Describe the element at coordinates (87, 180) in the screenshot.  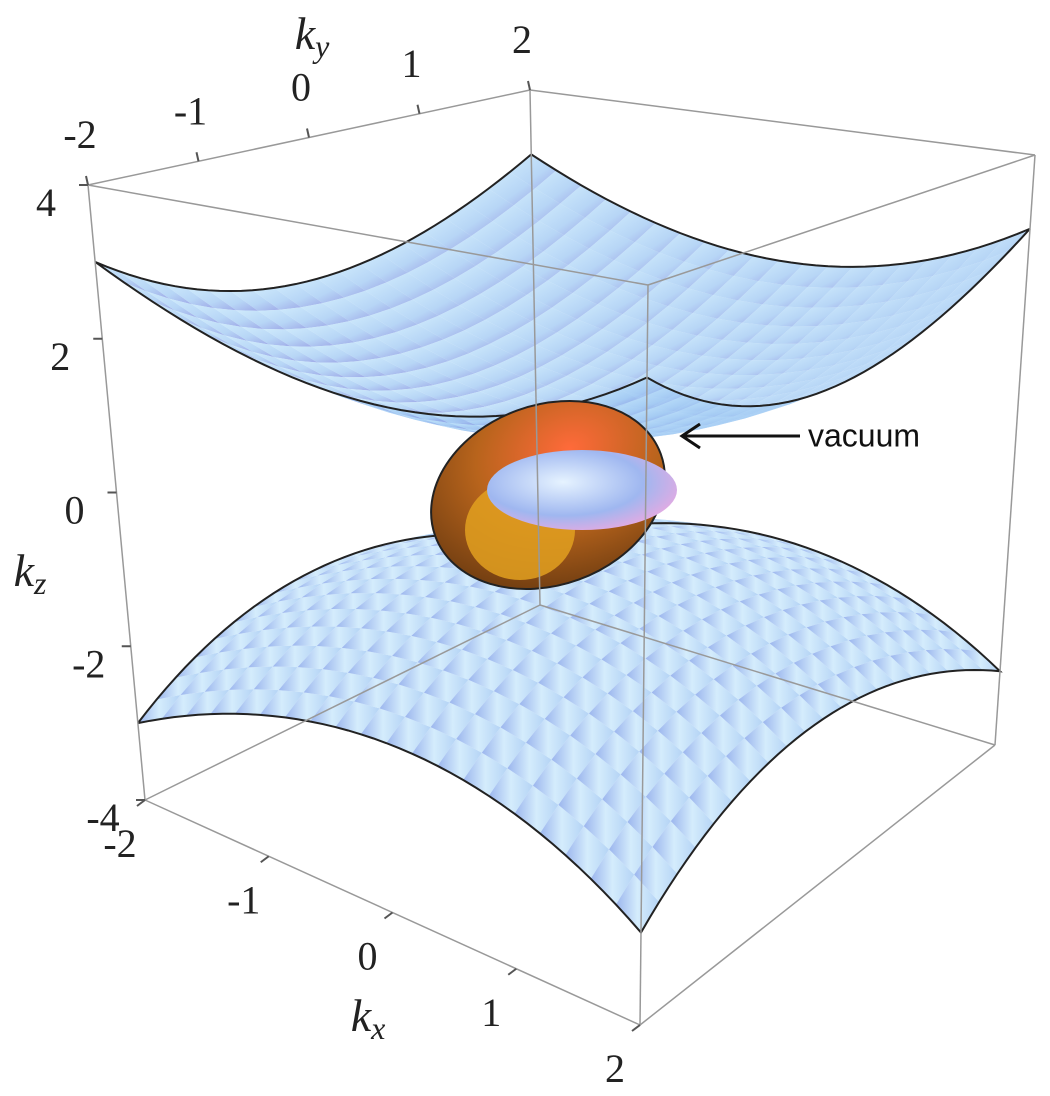
I see `y-tick` at that location.